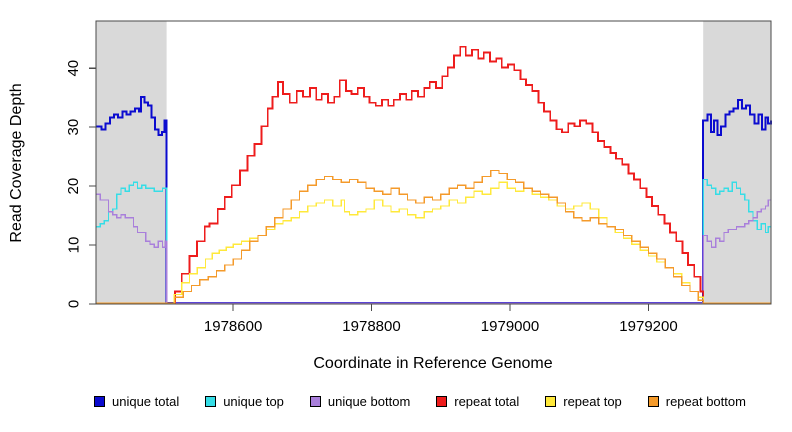  I want to click on y-tick-label: 30, so click(73, 127).